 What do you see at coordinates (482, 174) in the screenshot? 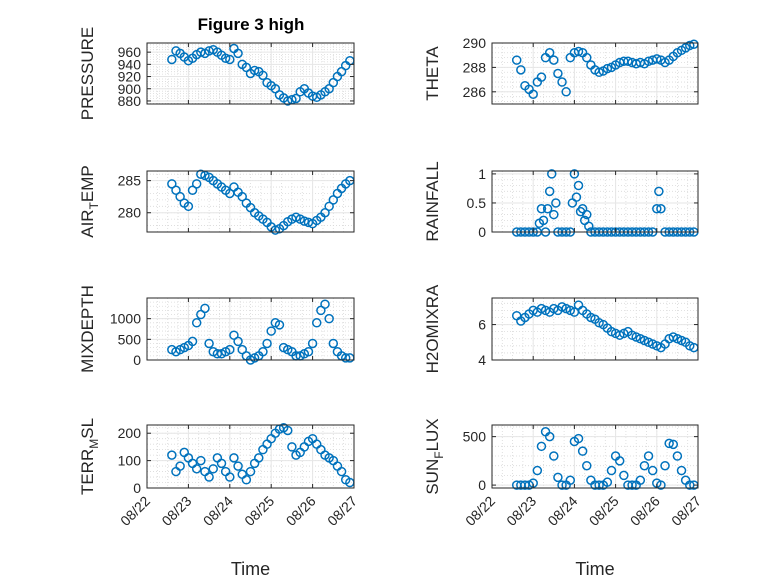
I see `y-tick-label: 1` at bounding box center [482, 174].